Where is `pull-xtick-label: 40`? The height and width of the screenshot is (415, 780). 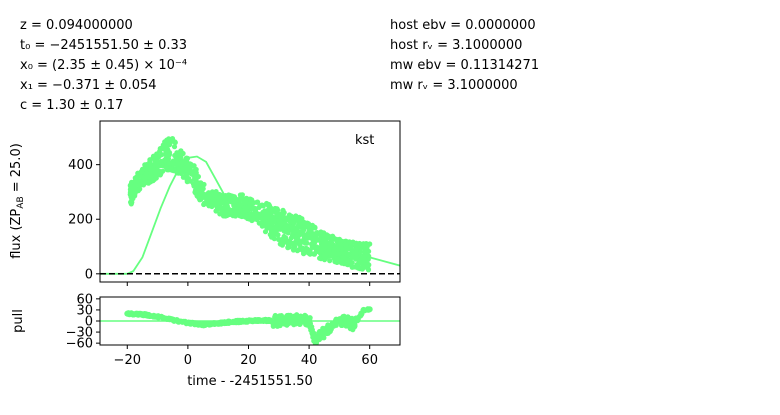
pull-xtick-label: 40 is located at coordinates (309, 360).